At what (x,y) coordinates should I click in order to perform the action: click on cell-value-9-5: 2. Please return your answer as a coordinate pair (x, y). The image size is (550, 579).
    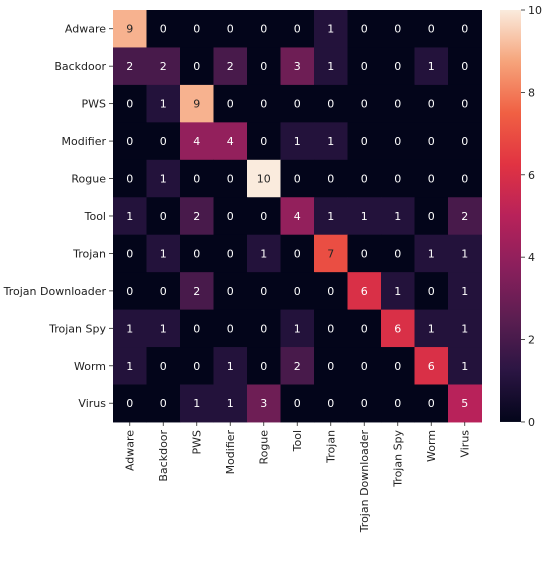
    Looking at the image, I should click on (297, 366).